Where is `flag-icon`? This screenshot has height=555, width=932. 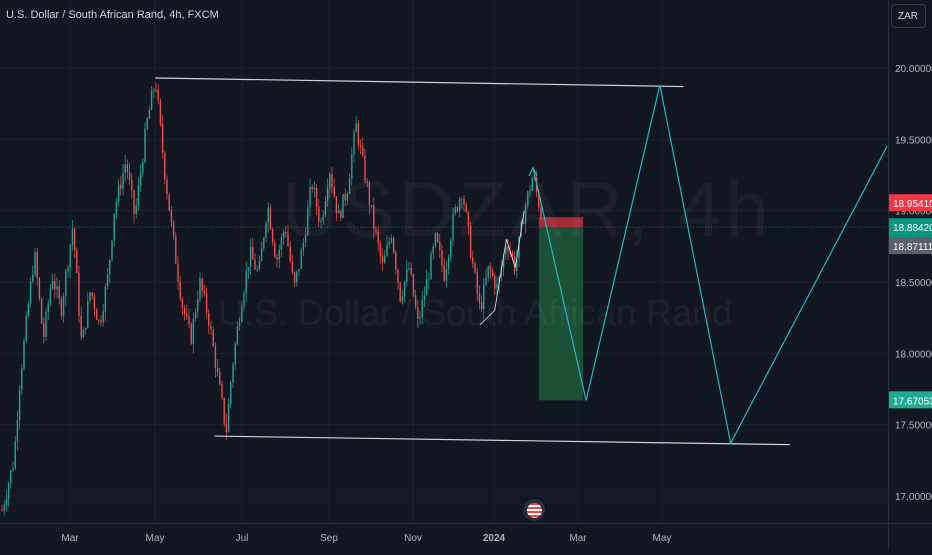 flag-icon is located at coordinates (534, 510).